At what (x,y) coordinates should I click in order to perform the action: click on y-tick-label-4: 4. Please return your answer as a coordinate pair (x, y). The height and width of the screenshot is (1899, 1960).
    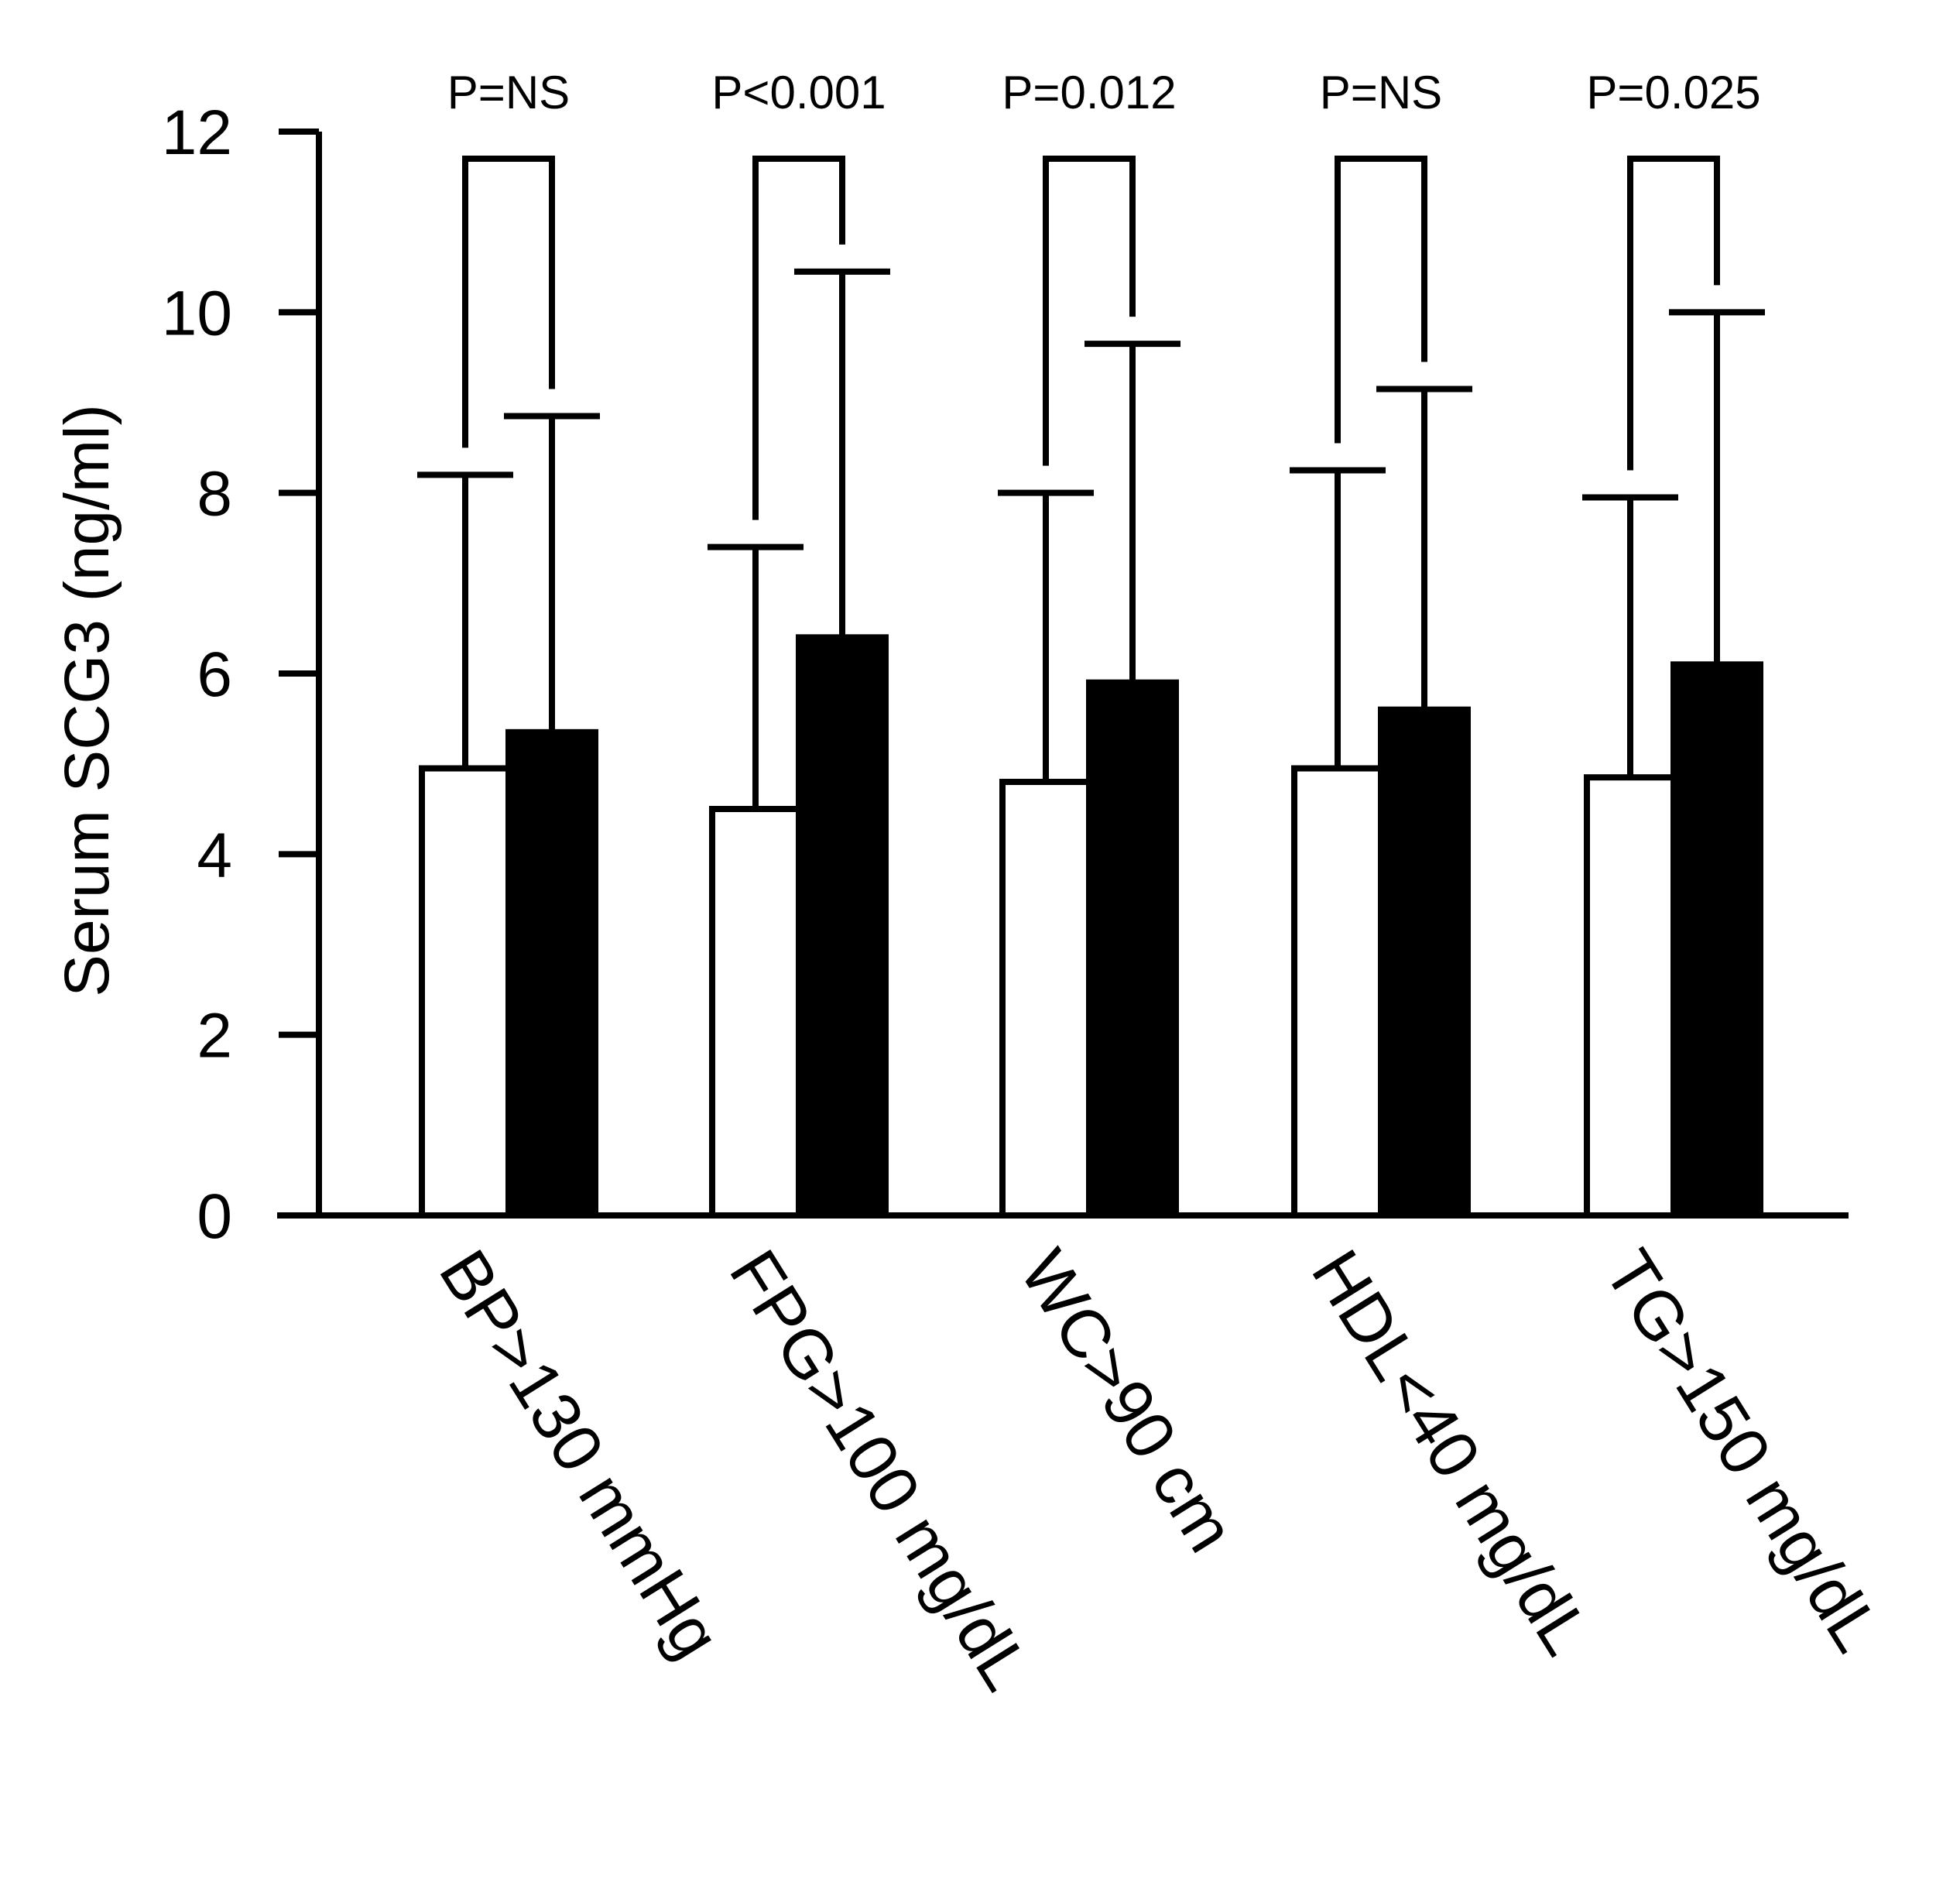
    Looking at the image, I should click on (214, 855).